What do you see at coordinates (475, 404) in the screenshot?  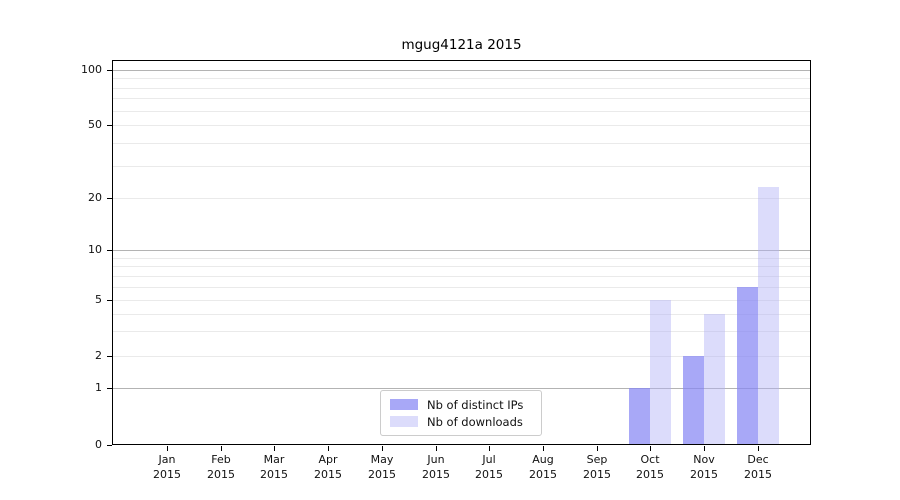 I see `legend-label: Nb of distinct IPs` at bounding box center [475, 404].